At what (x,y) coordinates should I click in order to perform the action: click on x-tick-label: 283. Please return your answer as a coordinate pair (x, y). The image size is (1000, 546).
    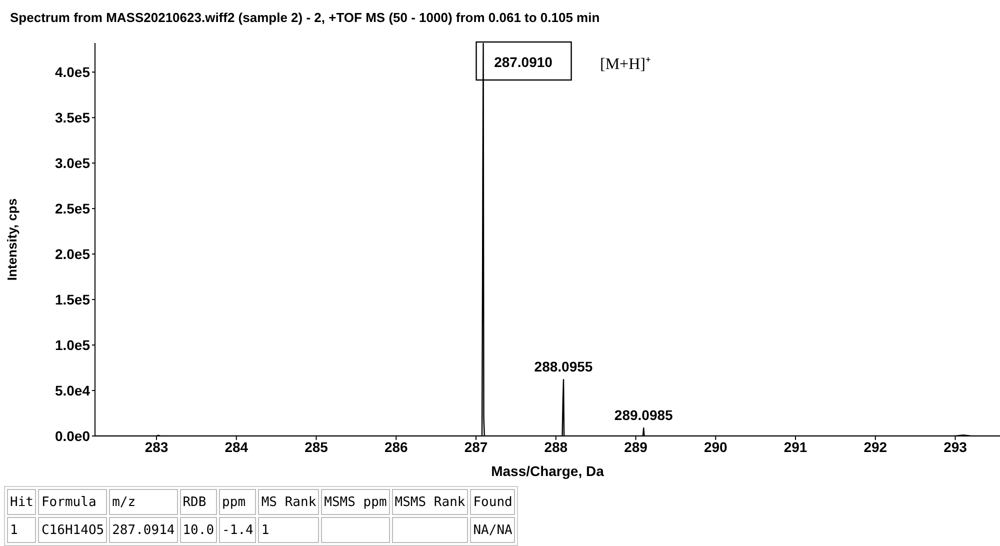
    Looking at the image, I should click on (156, 446).